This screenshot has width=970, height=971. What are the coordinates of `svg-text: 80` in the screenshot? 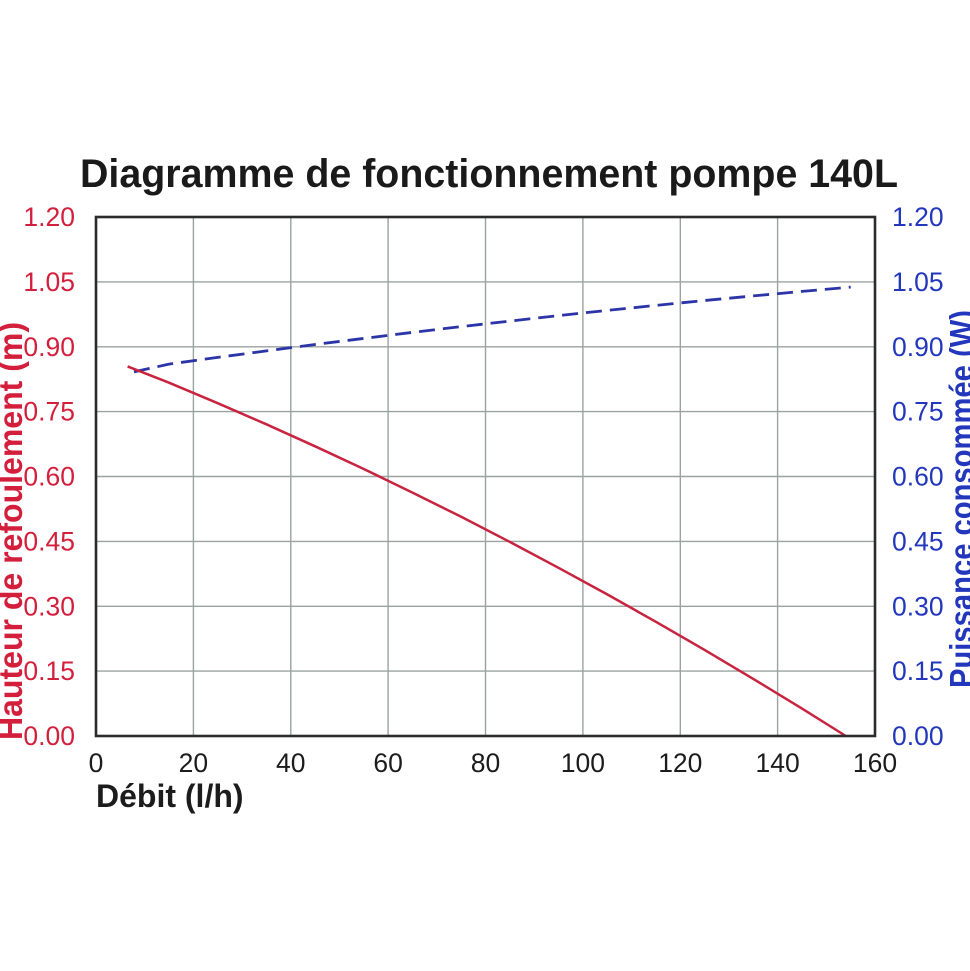 It's located at (485, 763).